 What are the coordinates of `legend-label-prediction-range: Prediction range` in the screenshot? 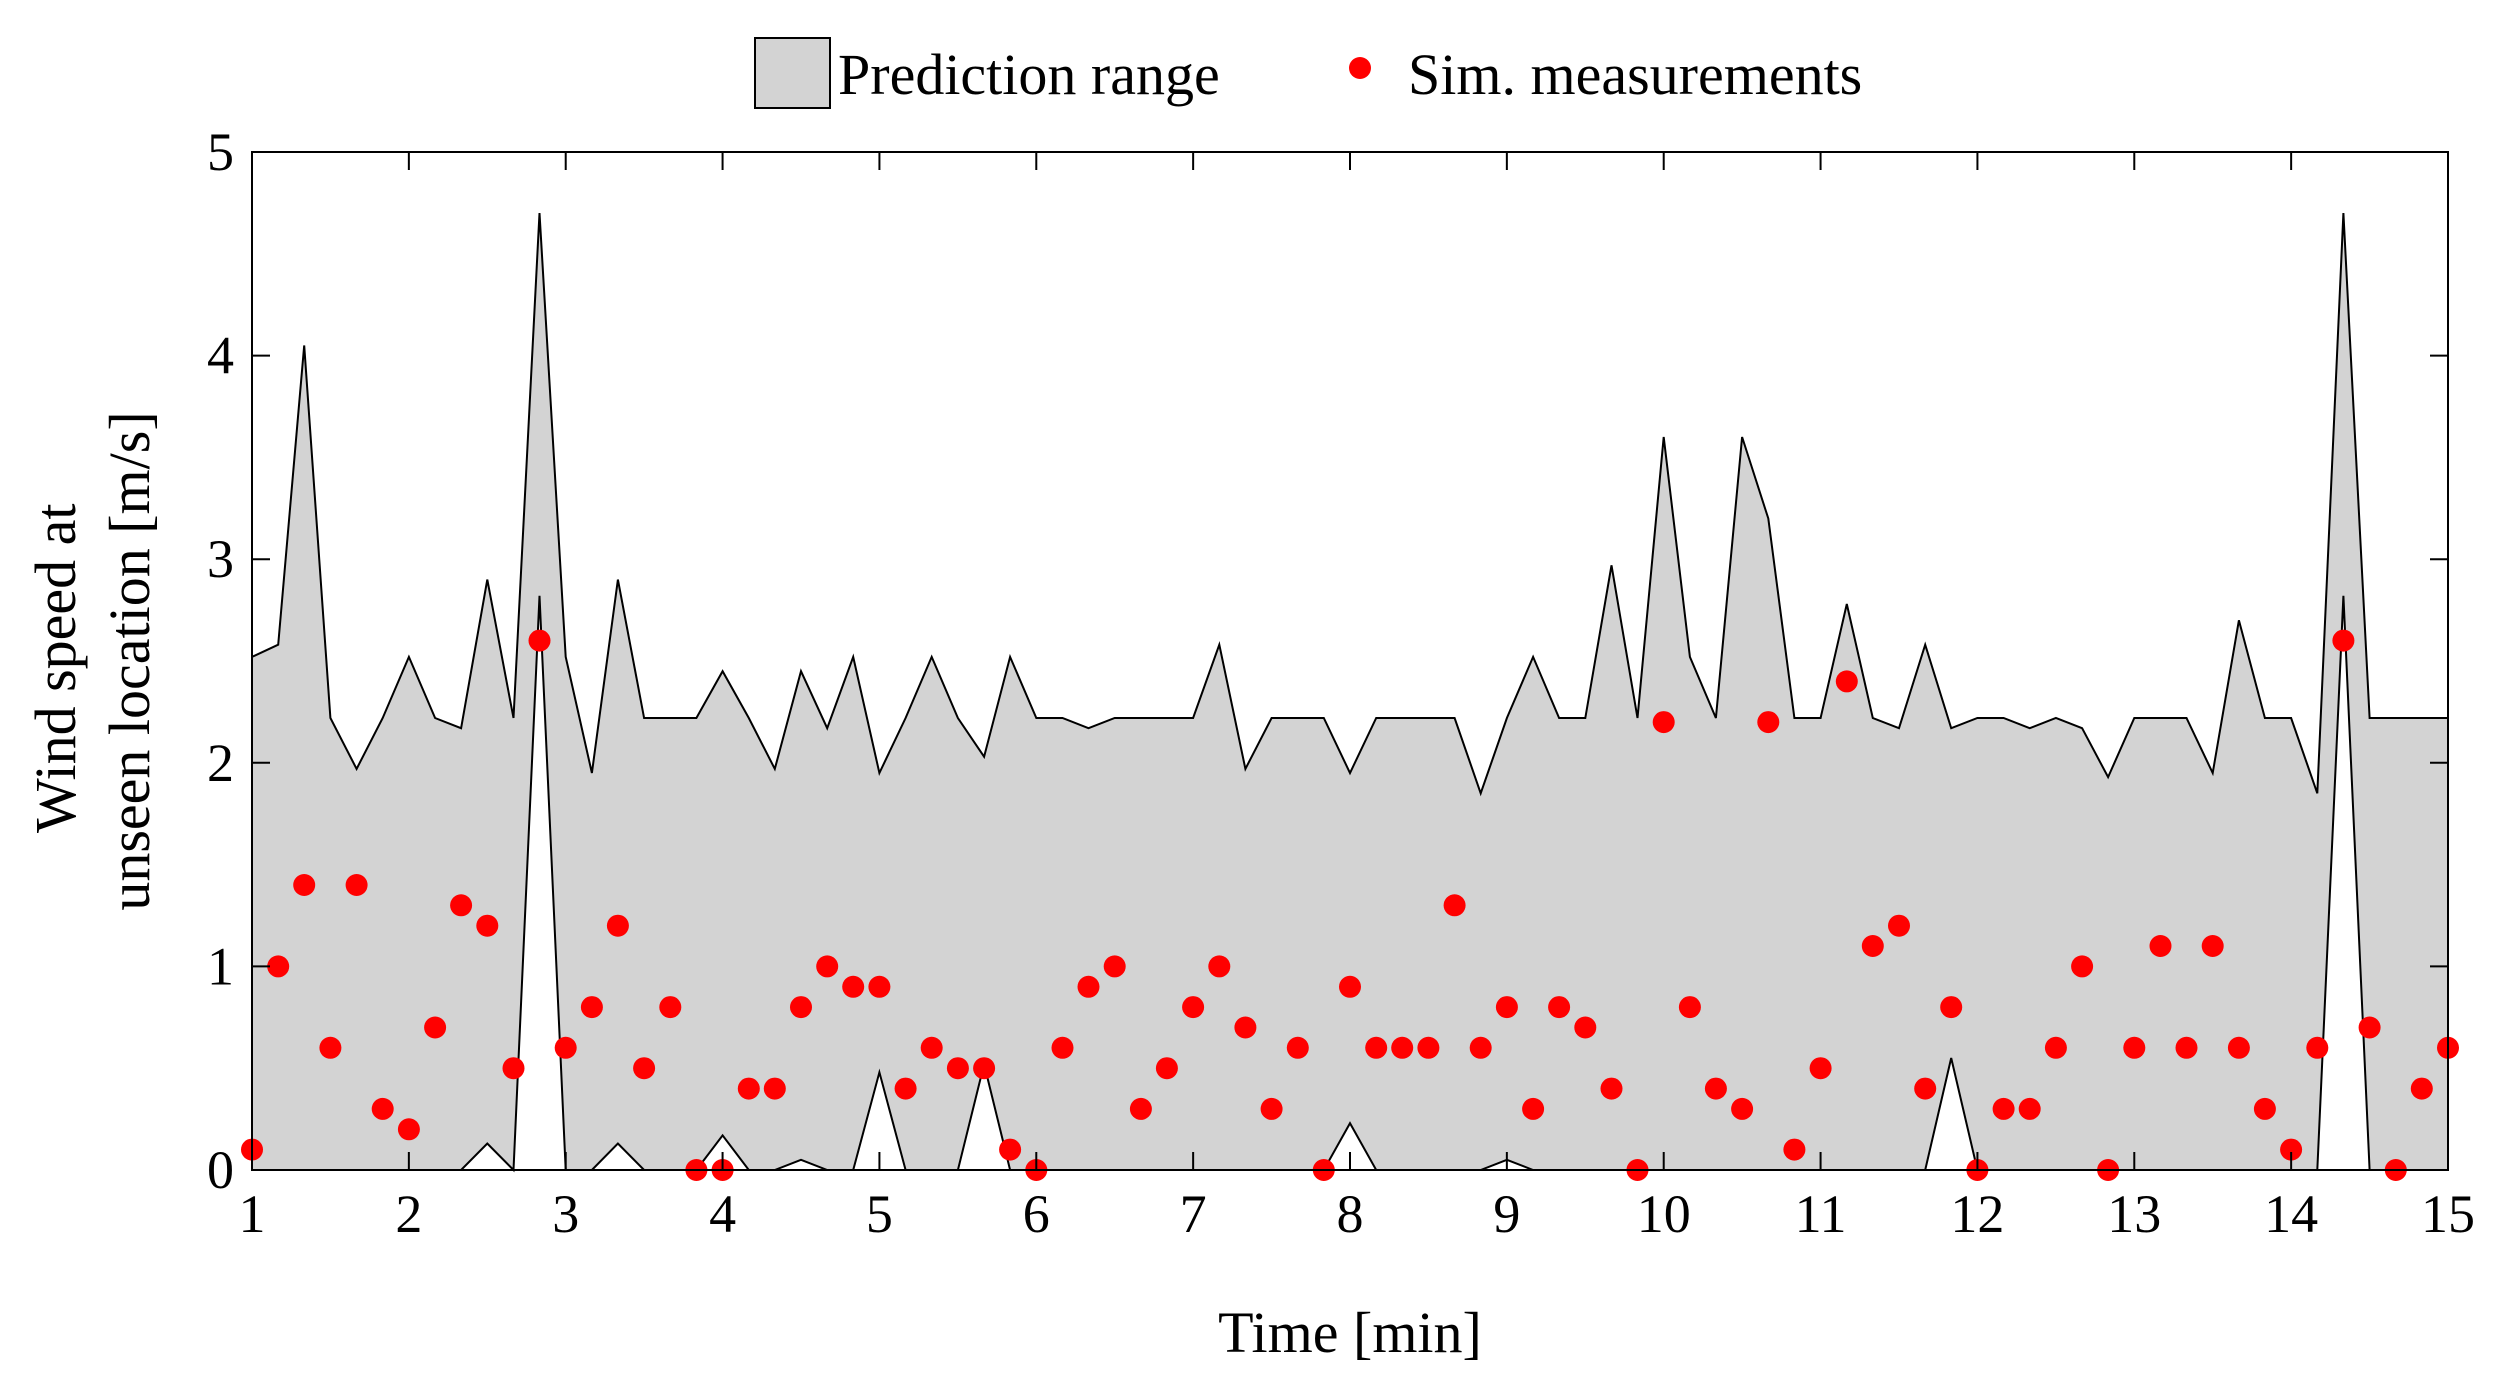 It's located at (1029, 74).